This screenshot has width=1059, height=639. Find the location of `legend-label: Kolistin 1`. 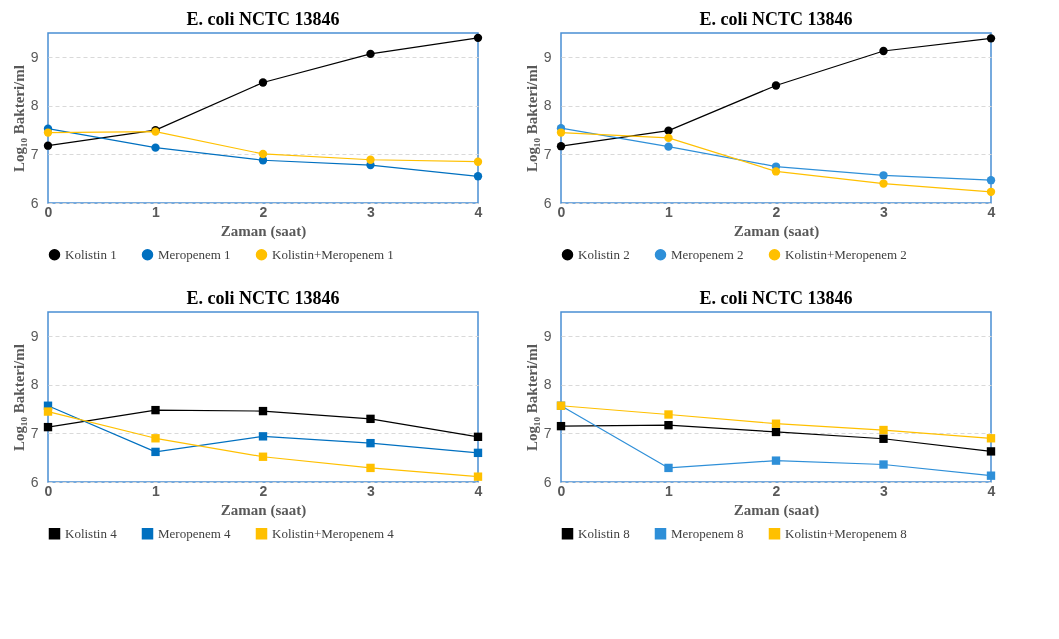

legend-label: Kolistin 1 is located at coordinates (91, 254).